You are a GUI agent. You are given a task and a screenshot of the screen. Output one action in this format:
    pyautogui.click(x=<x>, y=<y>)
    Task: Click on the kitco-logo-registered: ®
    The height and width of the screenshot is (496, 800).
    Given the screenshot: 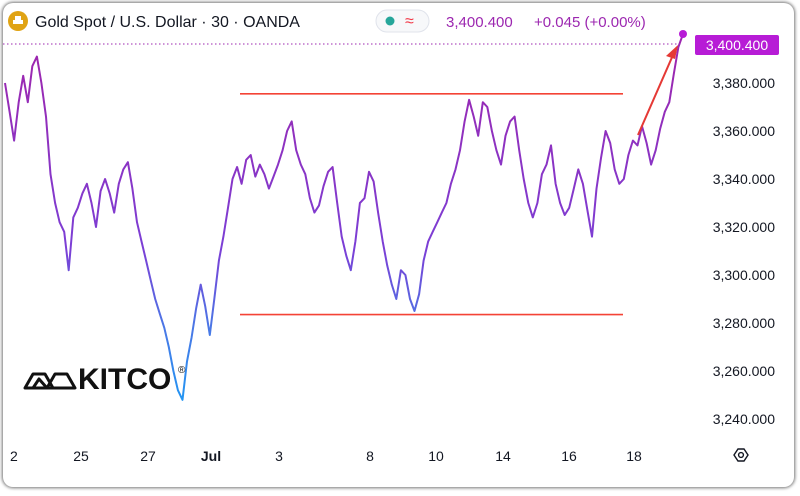 What is the action you would take?
    pyautogui.click(x=182, y=370)
    